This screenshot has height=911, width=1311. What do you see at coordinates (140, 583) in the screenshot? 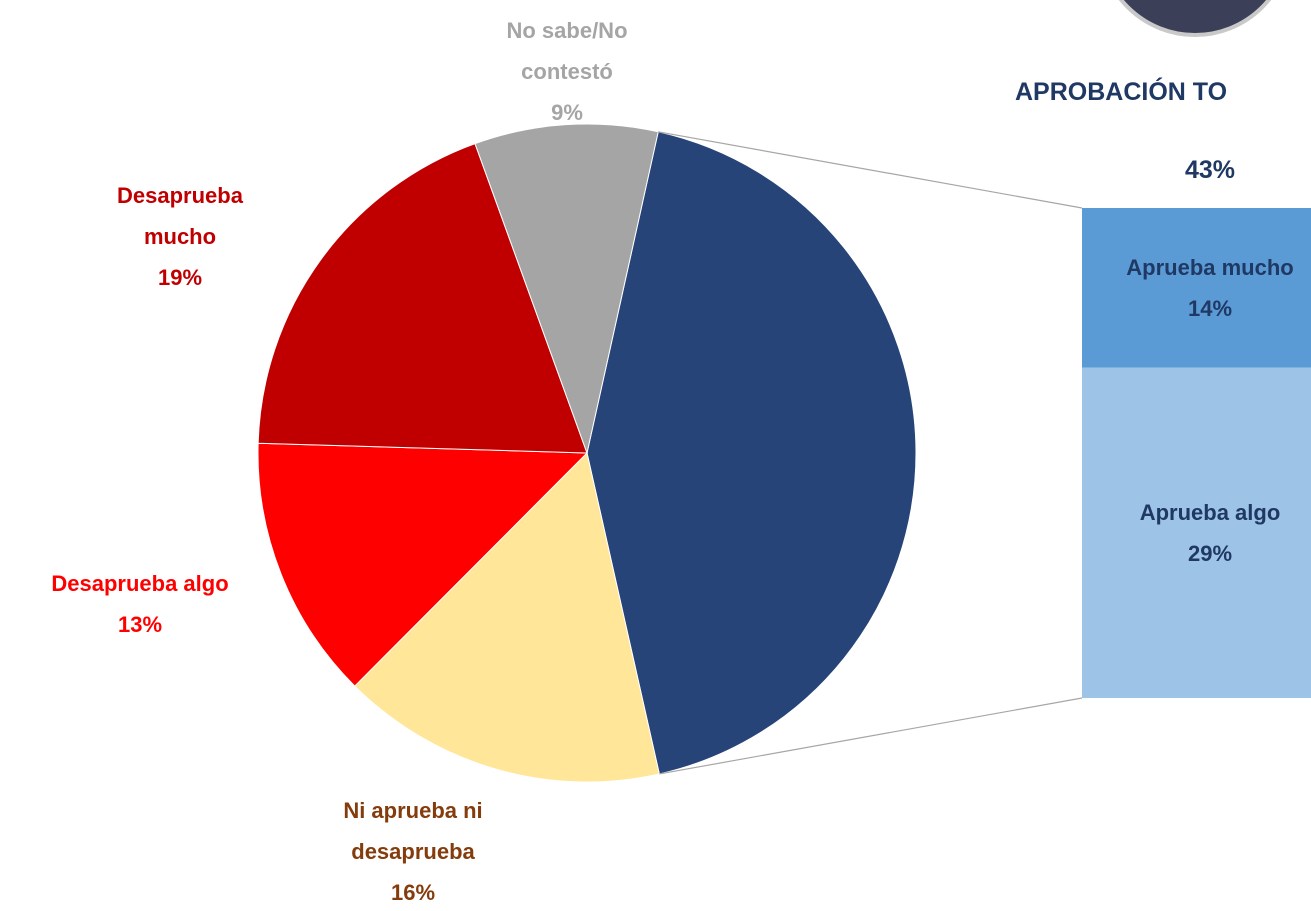
I see `slice-label: Desaprueba algo` at bounding box center [140, 583].